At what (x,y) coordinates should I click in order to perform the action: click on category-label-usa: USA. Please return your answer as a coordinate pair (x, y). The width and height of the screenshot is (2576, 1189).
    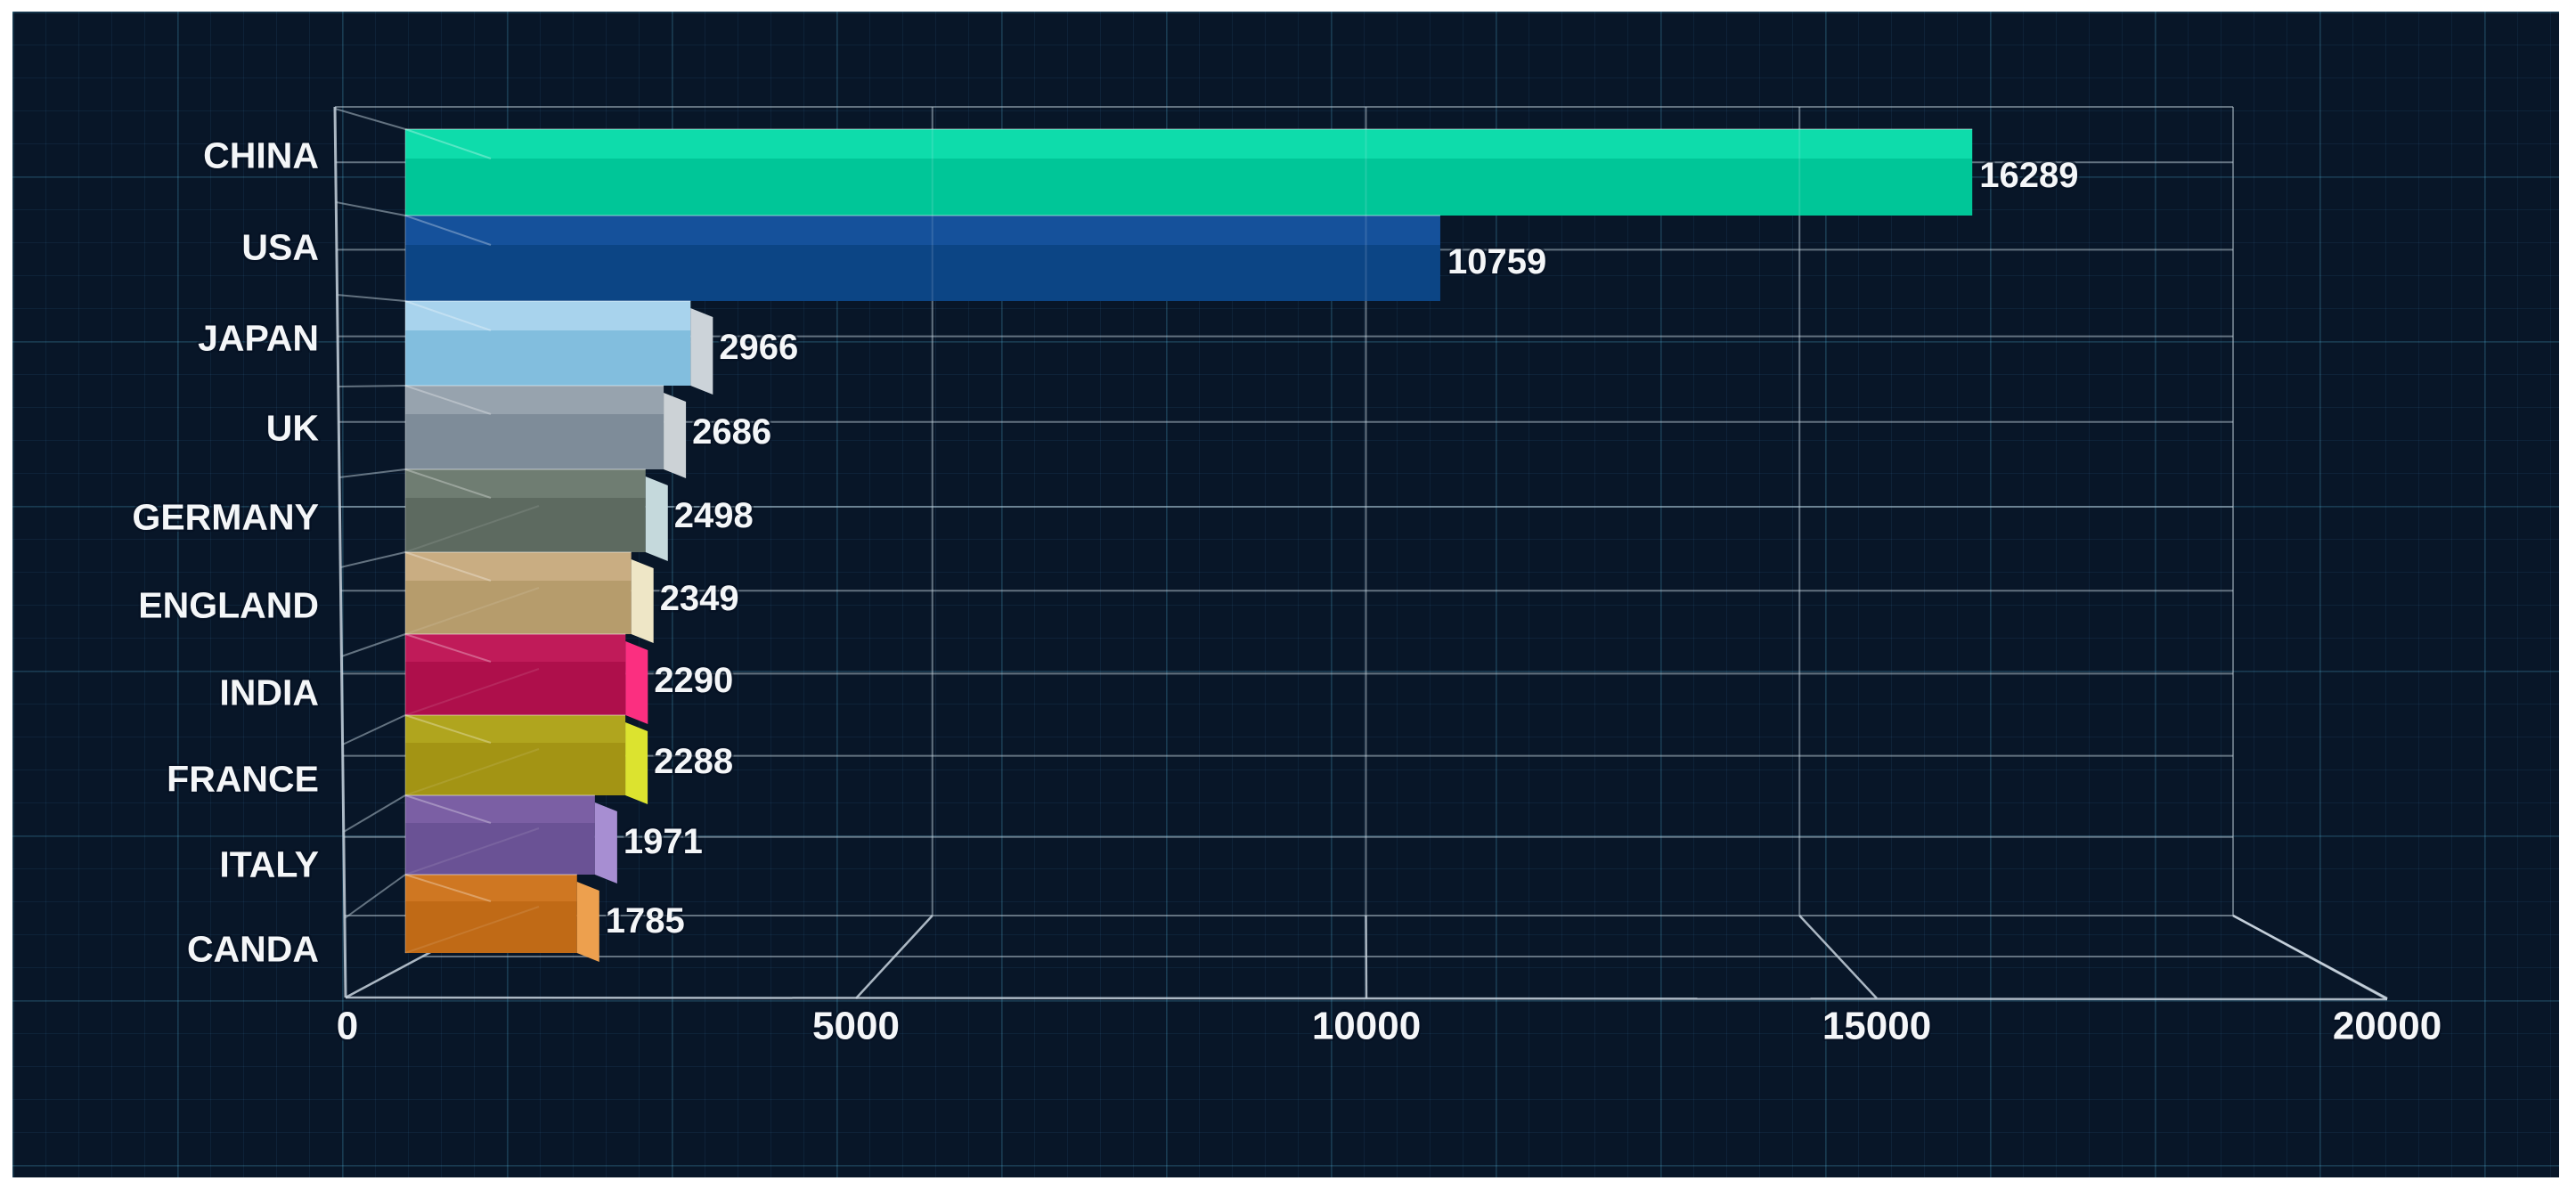
    Looking at the image, I should click on (280, 248).